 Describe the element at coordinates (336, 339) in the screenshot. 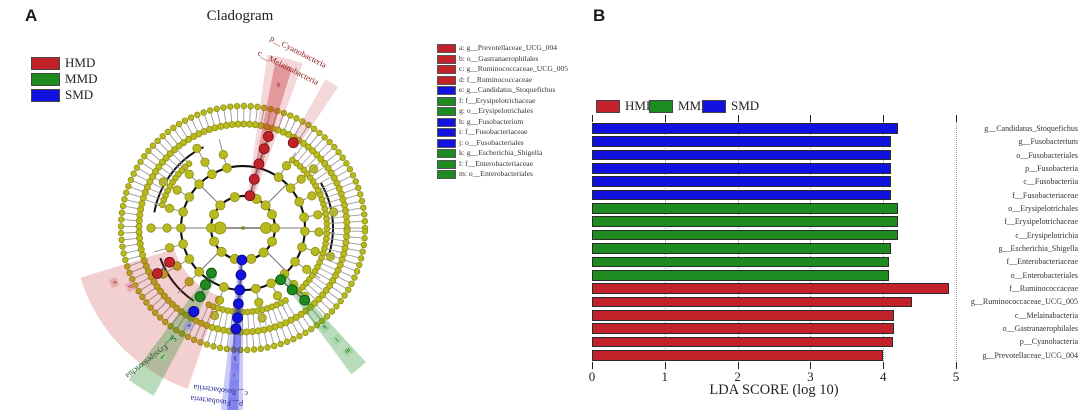

I see `svg-text: l` at that location.